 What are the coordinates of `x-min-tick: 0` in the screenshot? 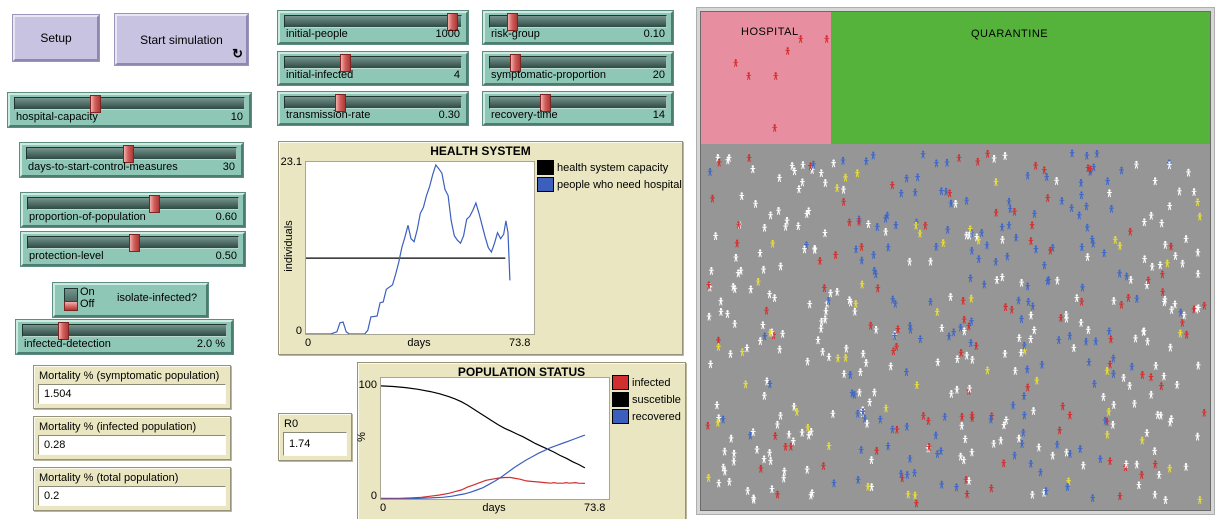 It's located at (308, 343).